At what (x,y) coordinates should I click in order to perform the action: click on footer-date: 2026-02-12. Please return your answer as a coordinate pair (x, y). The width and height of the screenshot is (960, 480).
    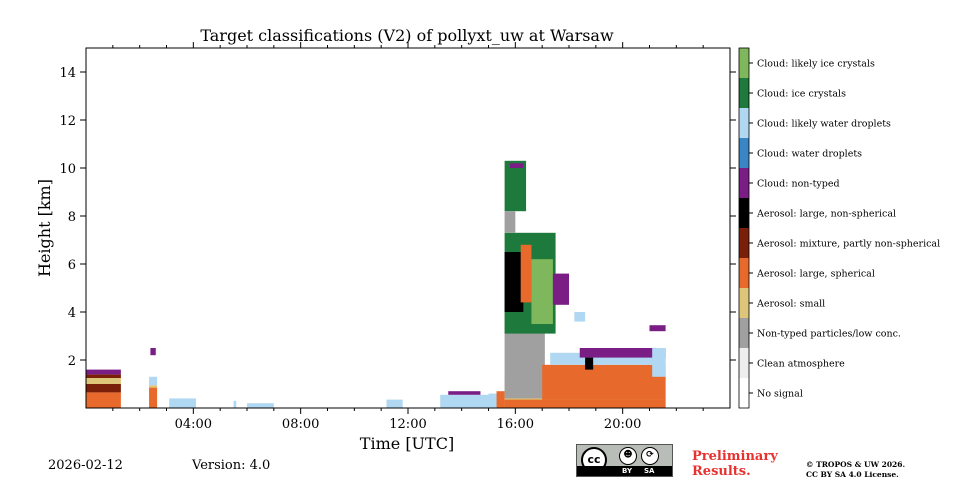
    Looking at the image, I should click on (85, 465).